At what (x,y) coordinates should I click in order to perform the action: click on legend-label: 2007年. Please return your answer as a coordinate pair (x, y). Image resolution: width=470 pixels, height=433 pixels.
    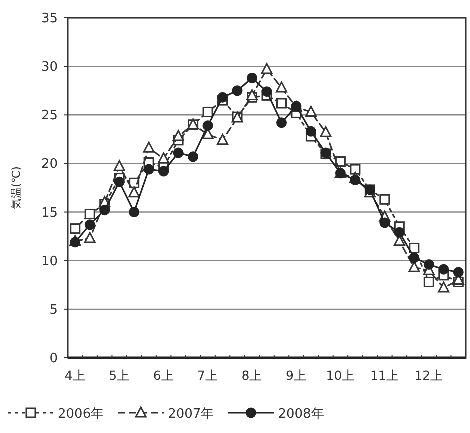
    Looking at the image, I should click on (191, 414).